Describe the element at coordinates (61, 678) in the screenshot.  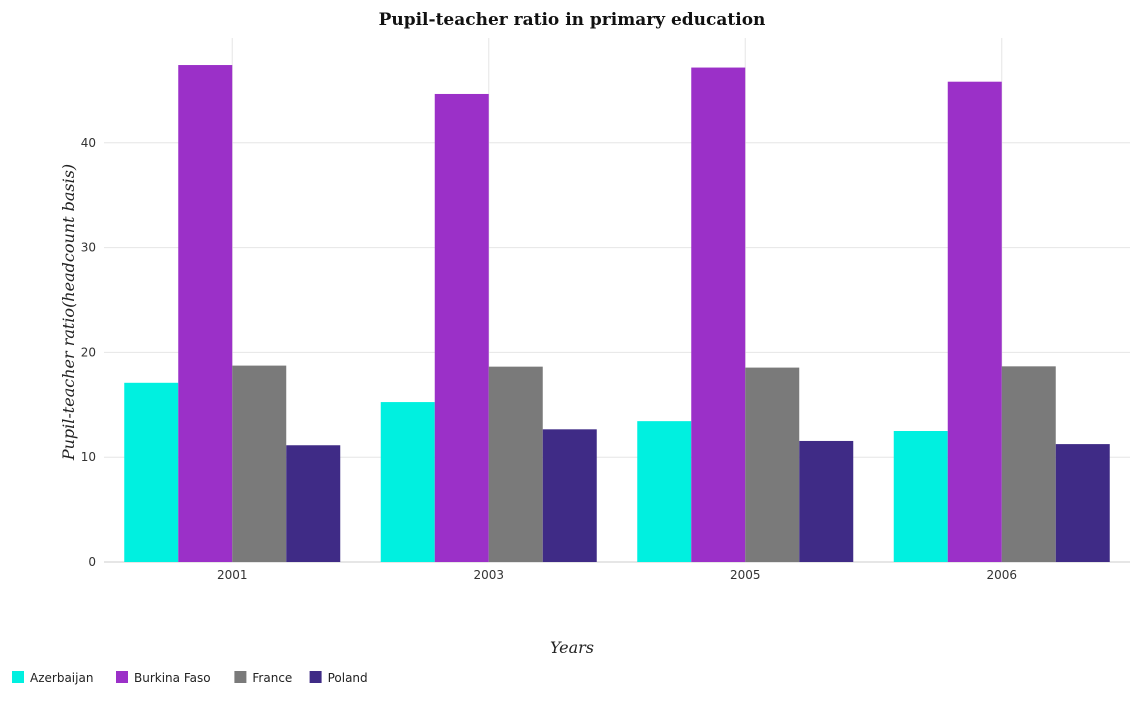
I see `legend-label: Azerbaijan` at that location.